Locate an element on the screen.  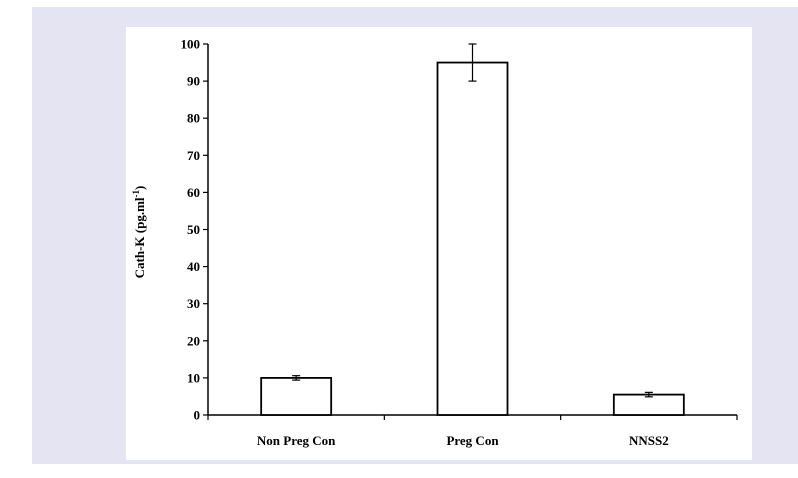
y-tick-label: 20 is located at coordinates (193, 340).